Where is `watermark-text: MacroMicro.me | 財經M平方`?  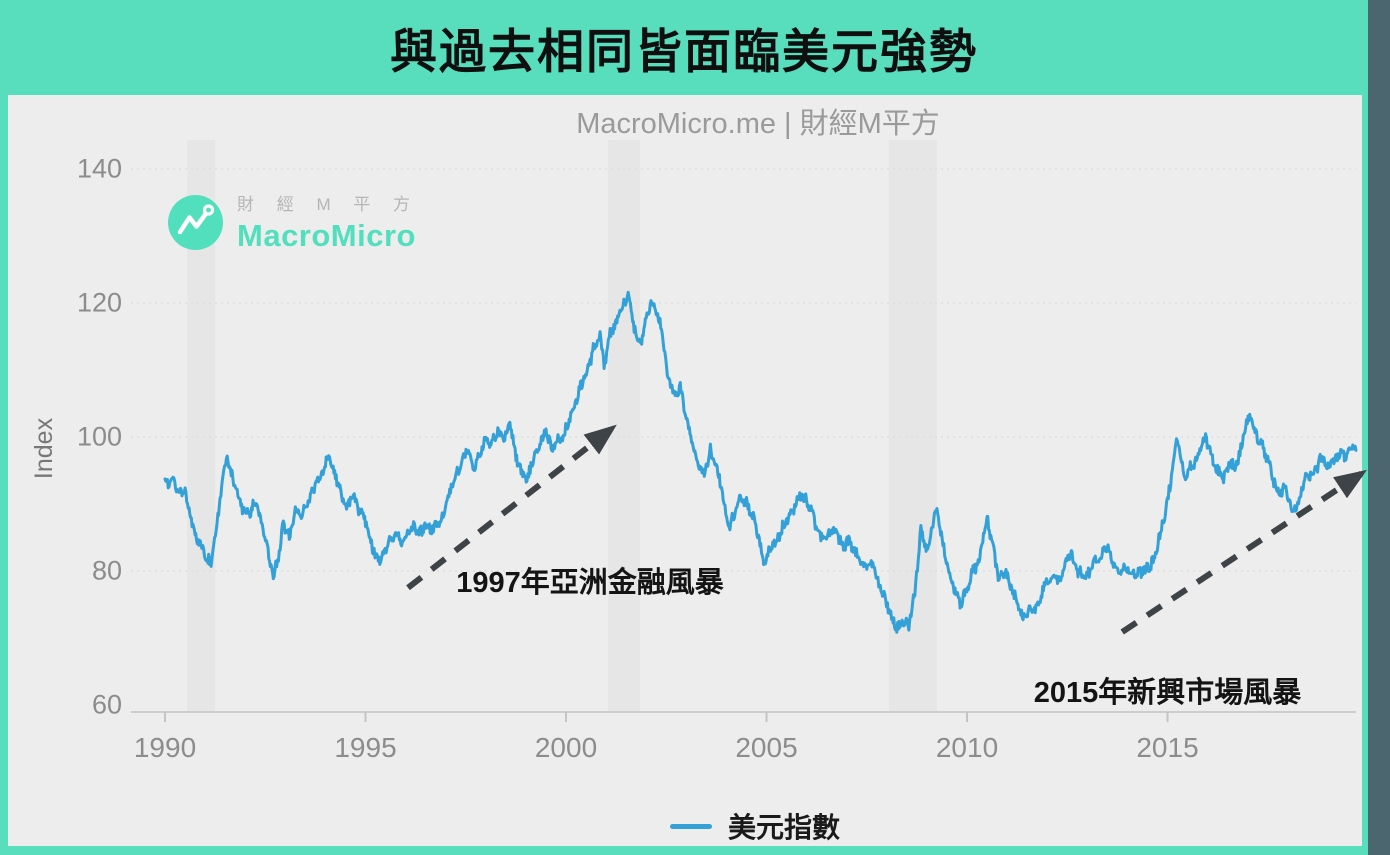 watermark-text: MacroMicro.me | 財經M平方 is located at coordinates (758, 124).